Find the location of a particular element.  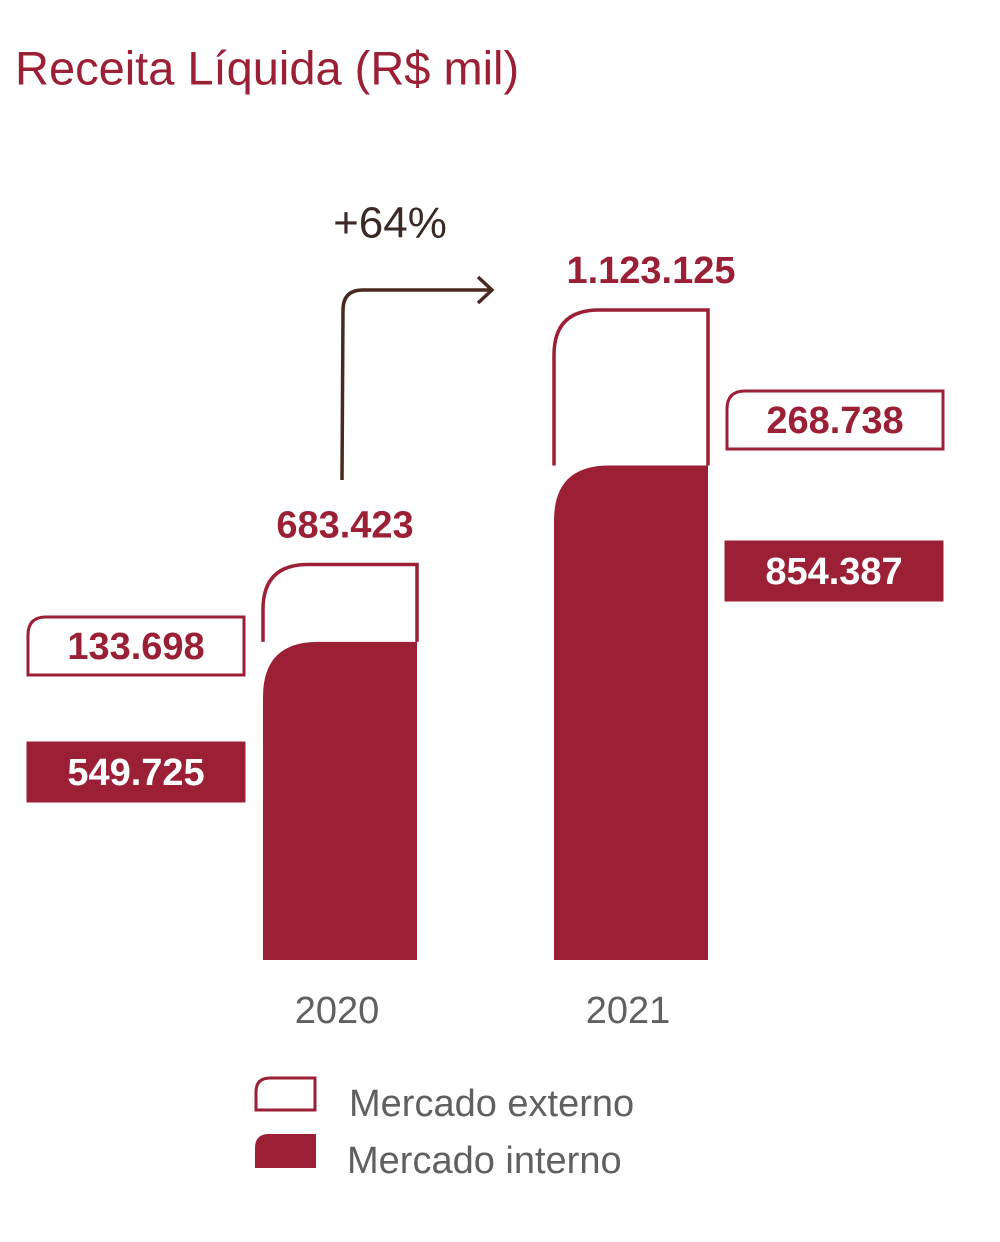

legend-label: Mercado externo is located at coordinates (491, 1104).